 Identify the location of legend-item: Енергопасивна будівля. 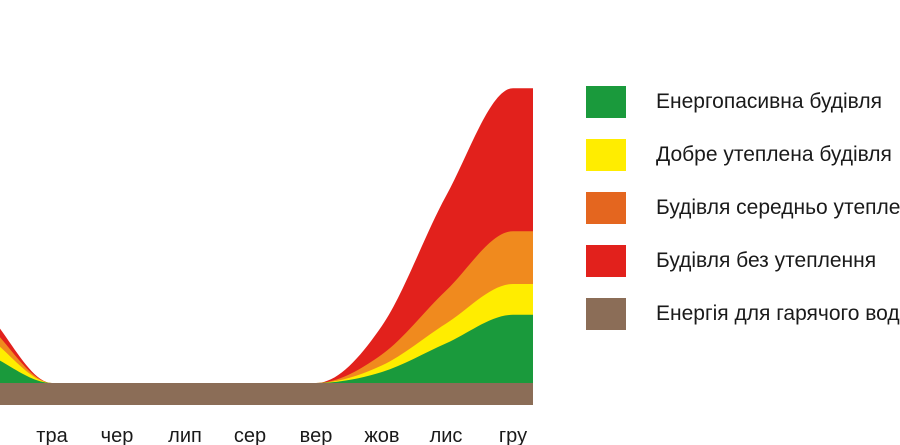
(743, 112).